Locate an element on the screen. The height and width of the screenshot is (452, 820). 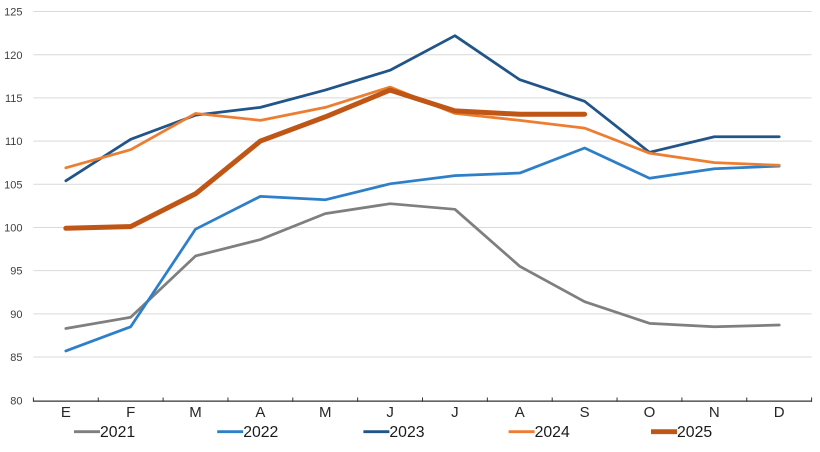
svg-text: 80 is located at coordinates (16, 401).